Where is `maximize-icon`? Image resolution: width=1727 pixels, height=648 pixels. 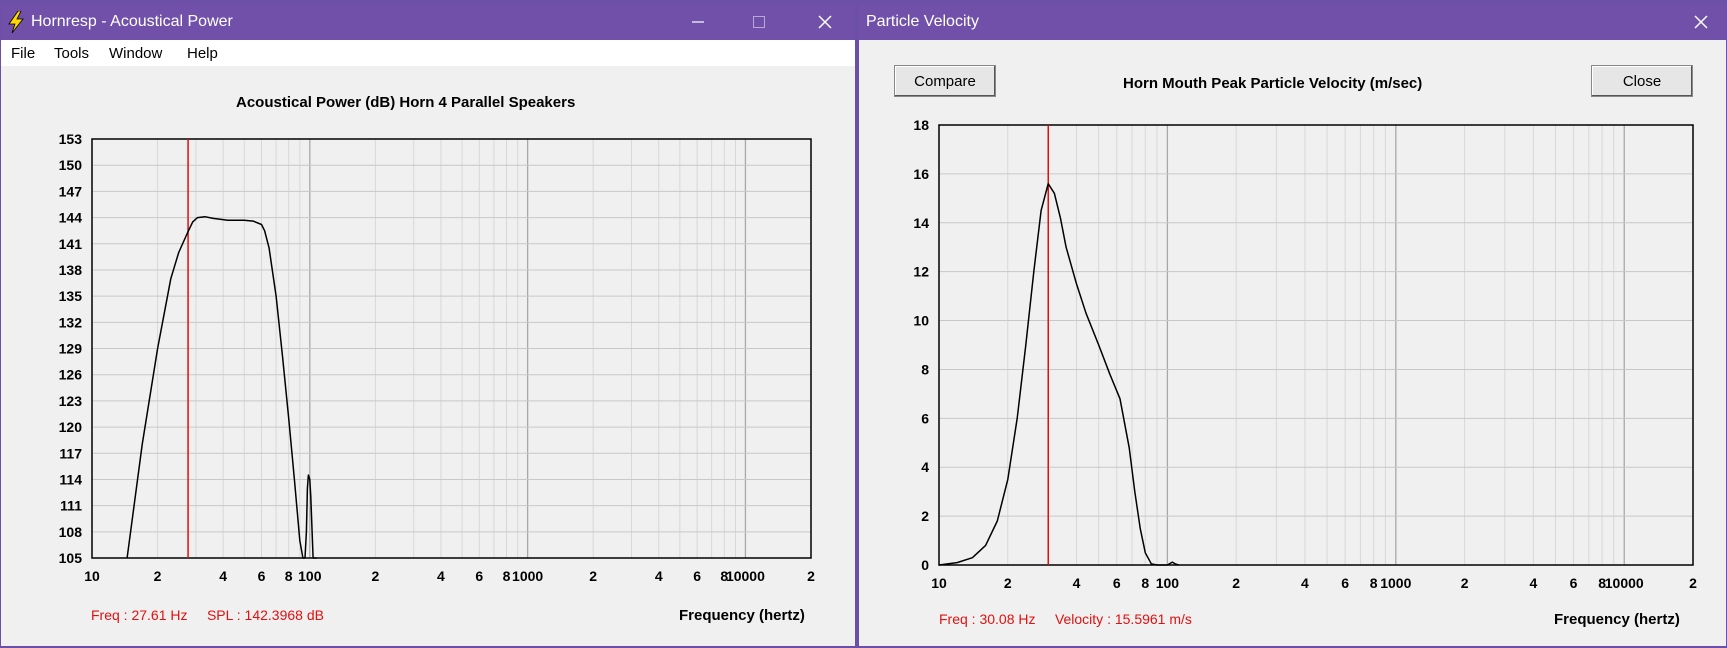 maximize-icon is located at coordinates (759, 22).